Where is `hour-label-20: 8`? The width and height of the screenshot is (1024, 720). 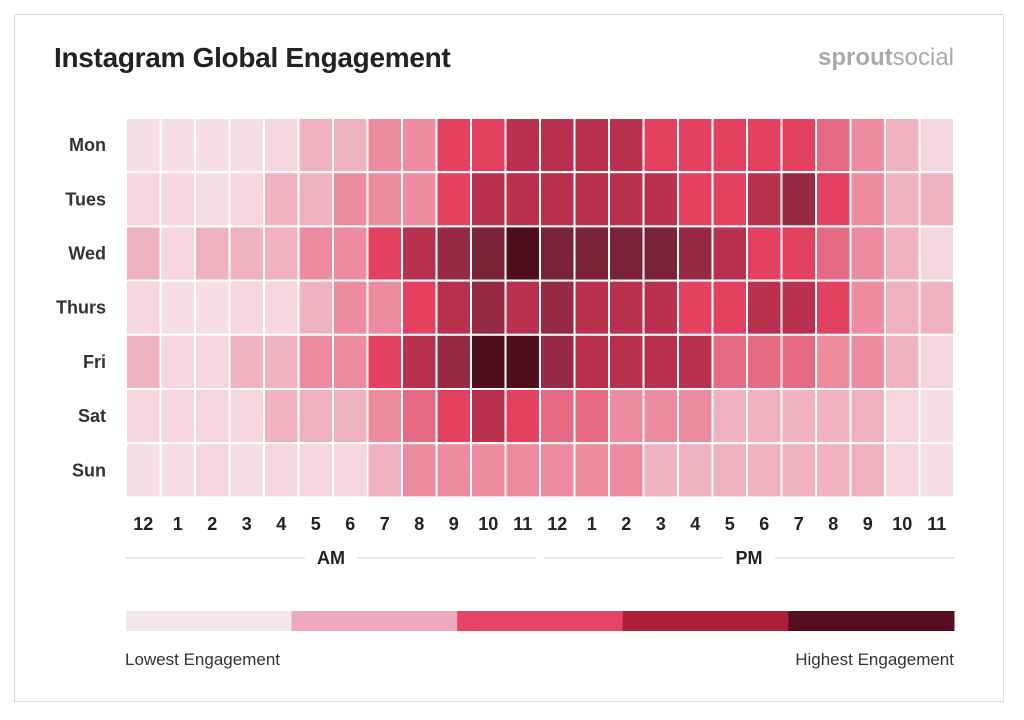
hour-label-20: 8 is located at coordinates (833, 524).